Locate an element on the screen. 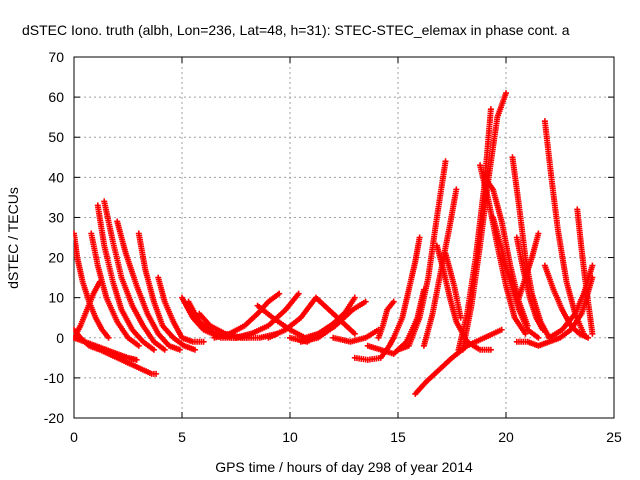 This screenshot has width=640, height=480. y-tick-label: -10 is located at coordinates (54, 378).